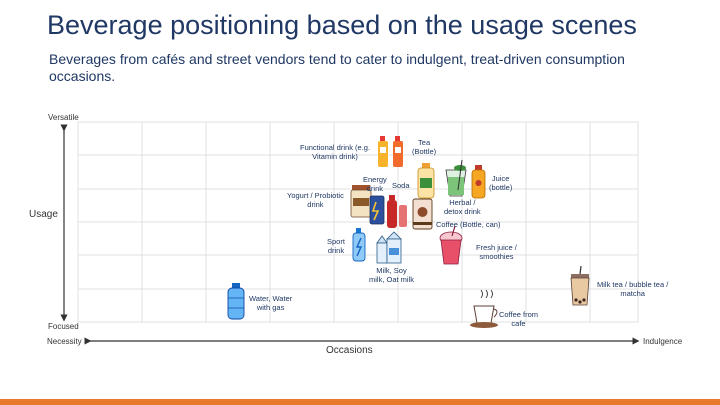  Describe the element at coordinates (424, 147) in the screenshot. I see `label-tea-bottle: Tea (Bottle)` at that location.